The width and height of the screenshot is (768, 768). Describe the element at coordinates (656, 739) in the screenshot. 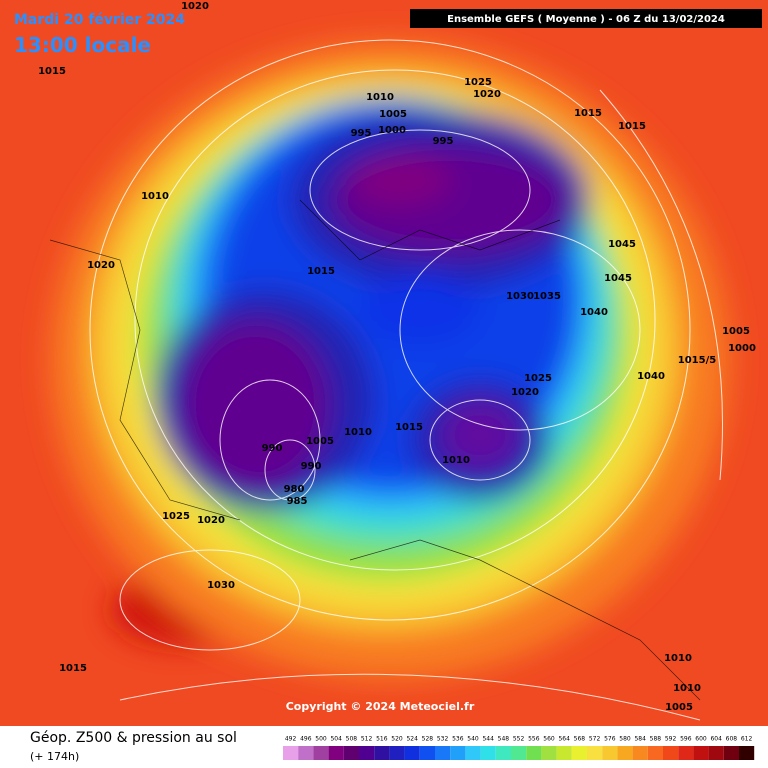

I see `colorbar-label: 588` at that location.